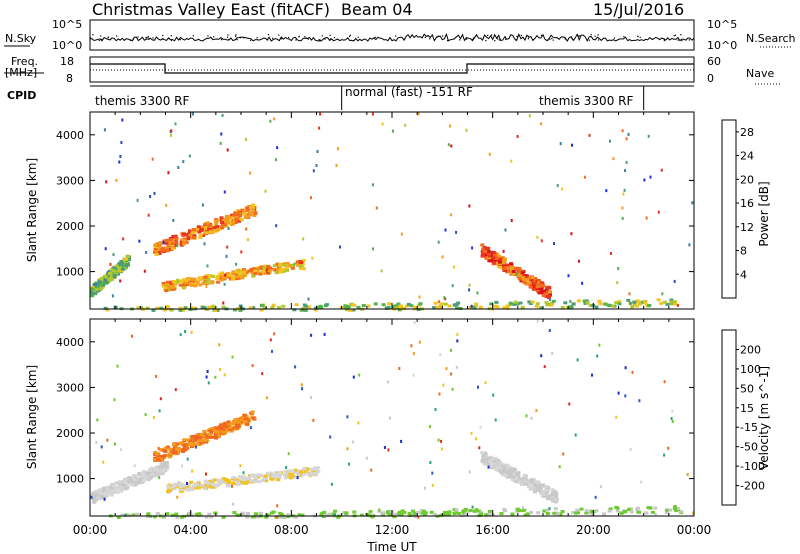  What do you see at coordinates (743, 251) in the screenshot?
I see `colorbar-tick-label: 8` at bounding box center [743, 251].